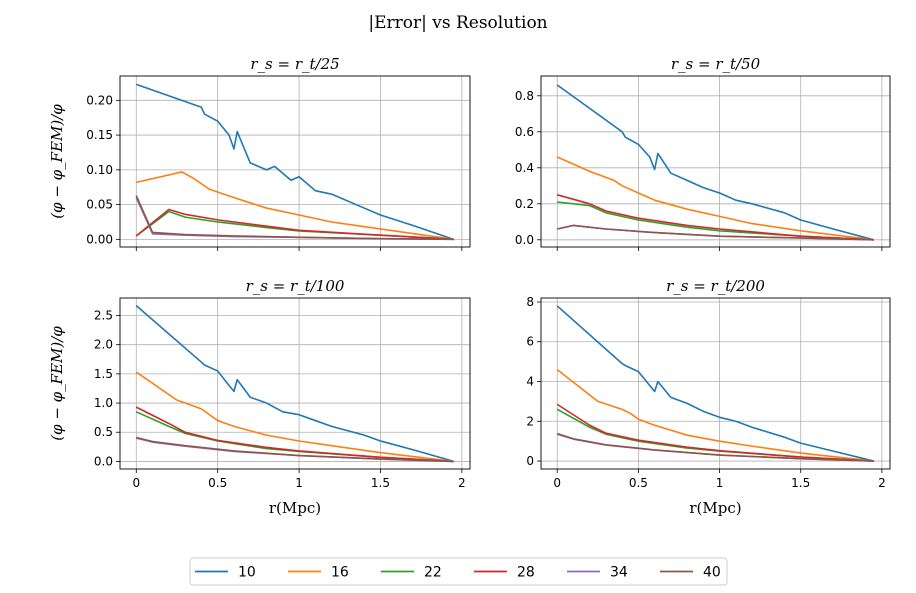 The image size is (916, 593). I want to click on subplot-title: r_s = r_t/25, so click(294, 64).